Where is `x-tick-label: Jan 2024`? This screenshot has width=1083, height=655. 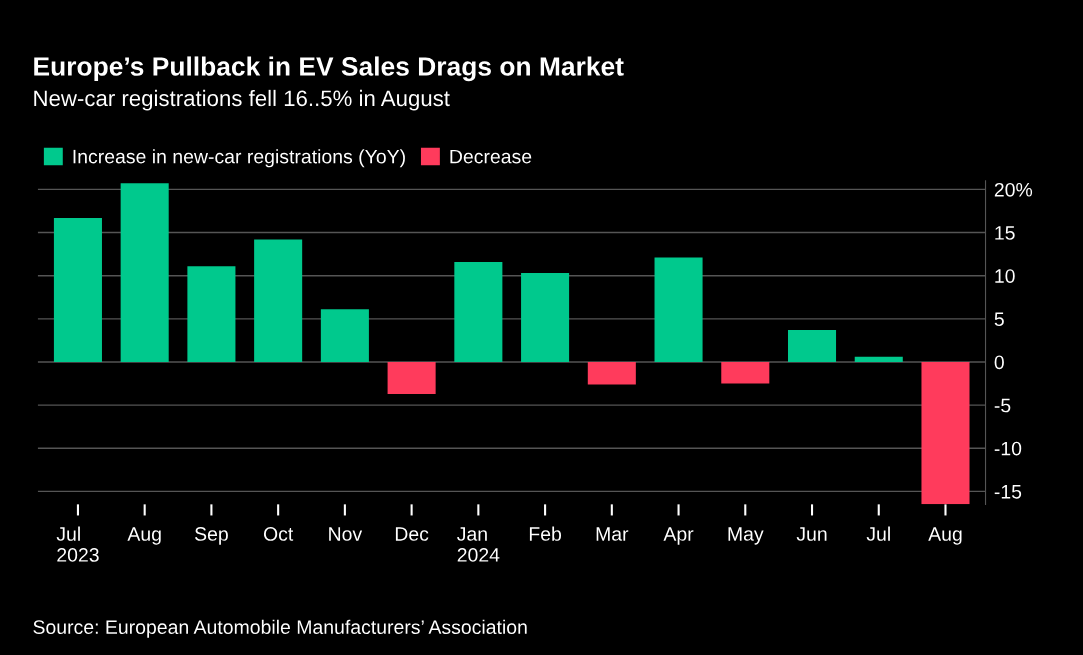 x-tick-label: Jan 2024 is located at coordinates (478, 544).